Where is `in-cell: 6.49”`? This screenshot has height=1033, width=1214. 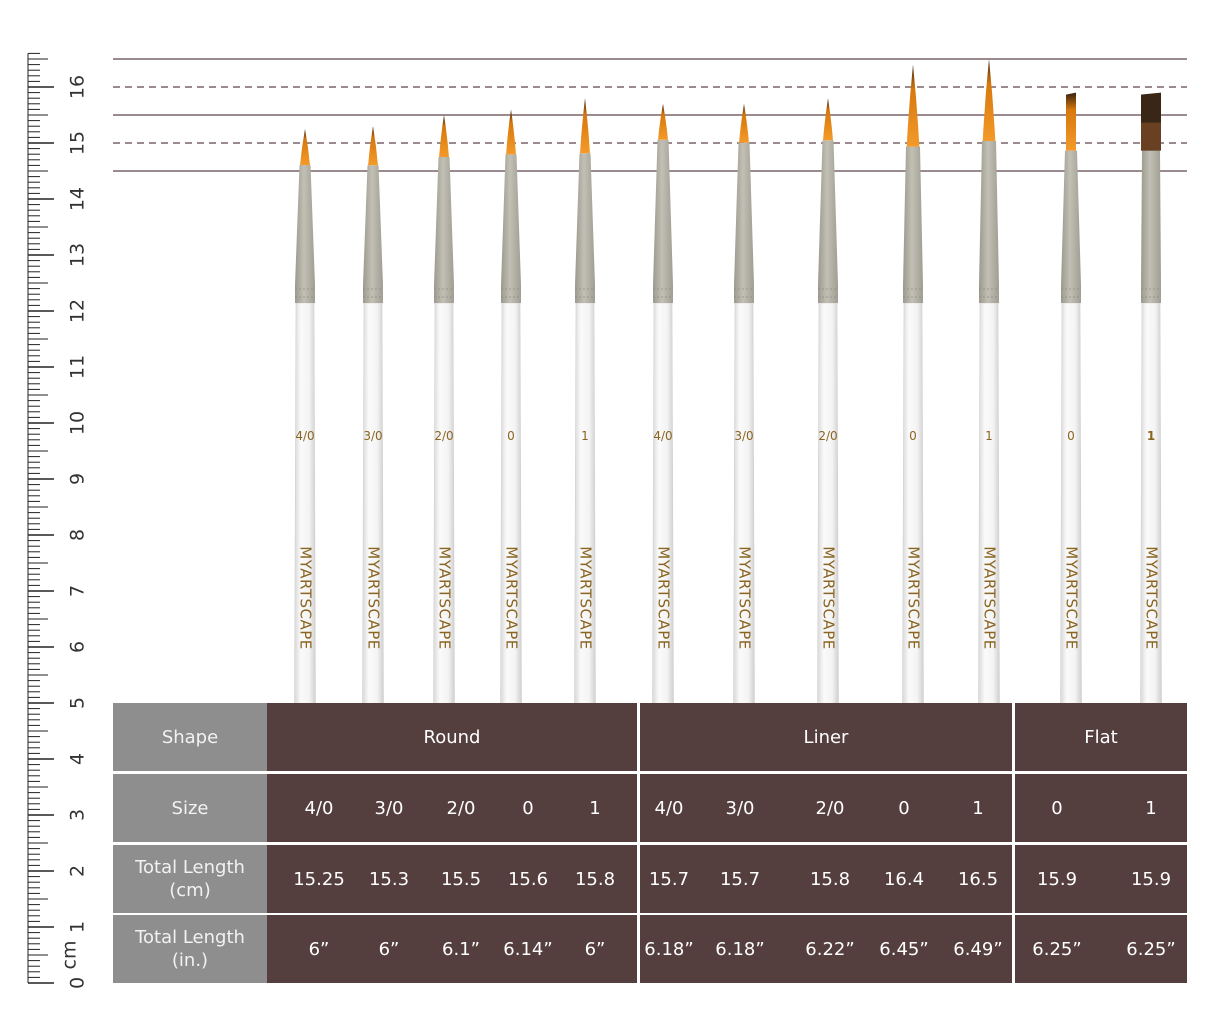
in-cell: 6.49” is located at coordinates (978, 949).